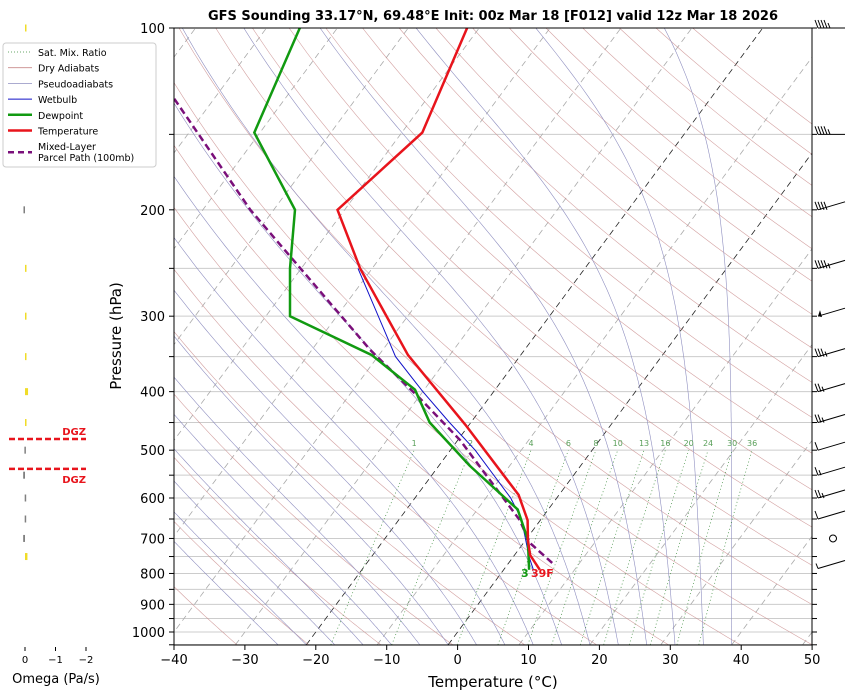 This screenshot has height=696, width=855. What do you see at coordinates (56, 679) in the screenshot?
I see `omega-axis-label: Omega (Pa/s)` at bounding box center [56, 679].